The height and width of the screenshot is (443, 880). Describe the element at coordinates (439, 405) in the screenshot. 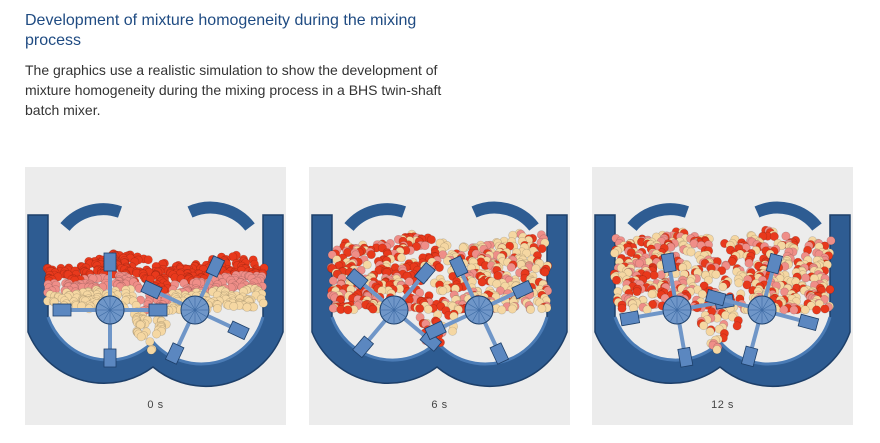

I see `time-caption: 6 s` at that location.